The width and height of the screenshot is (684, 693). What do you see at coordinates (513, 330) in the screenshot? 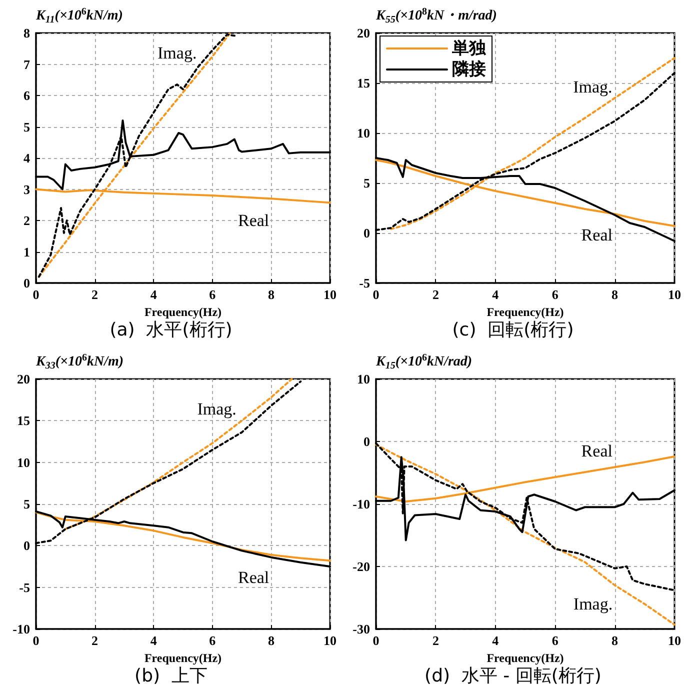
I see `text: (c) 回転(桁行)` at bounding box center [513, 330].